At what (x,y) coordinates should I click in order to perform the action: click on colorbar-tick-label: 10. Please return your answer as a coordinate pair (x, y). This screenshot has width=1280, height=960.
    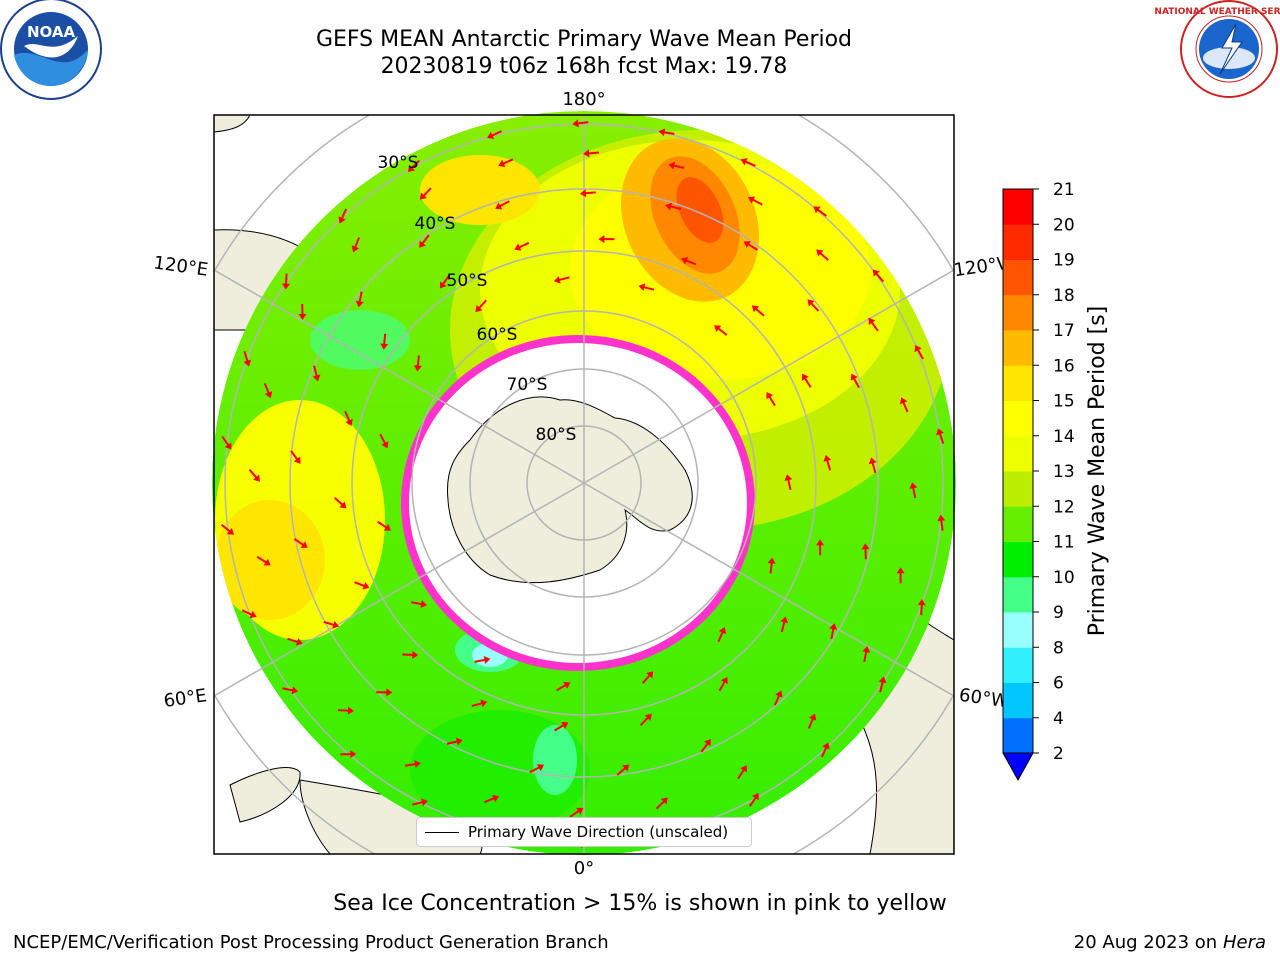
    Looking at the image, I should click on (1064, 578).